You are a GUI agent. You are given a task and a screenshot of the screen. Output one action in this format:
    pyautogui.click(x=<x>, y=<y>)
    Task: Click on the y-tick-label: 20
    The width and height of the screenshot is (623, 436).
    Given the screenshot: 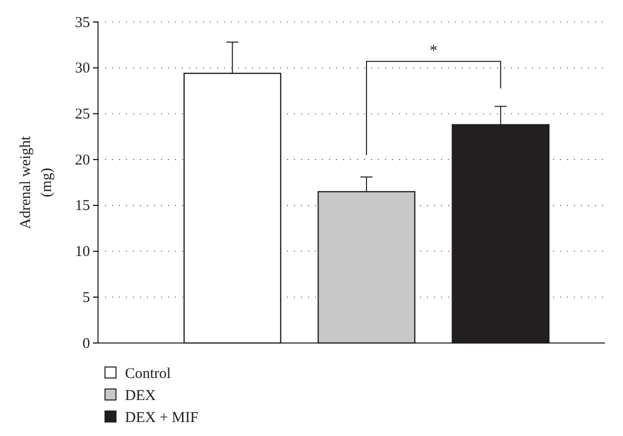 What is the action you would take?
    pyautogui.click(x=82, y=160)
    